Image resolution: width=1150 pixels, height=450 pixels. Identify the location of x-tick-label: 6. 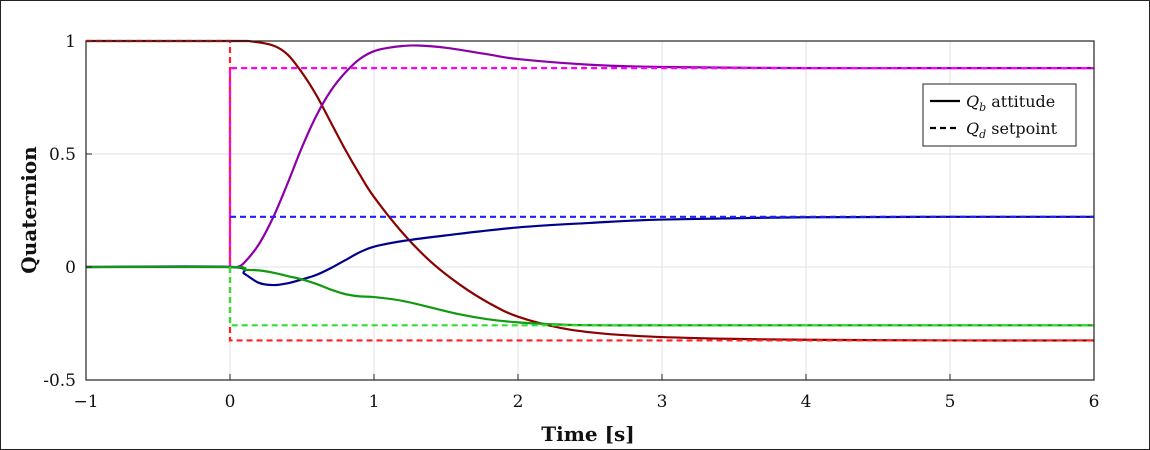
(1094, 402).